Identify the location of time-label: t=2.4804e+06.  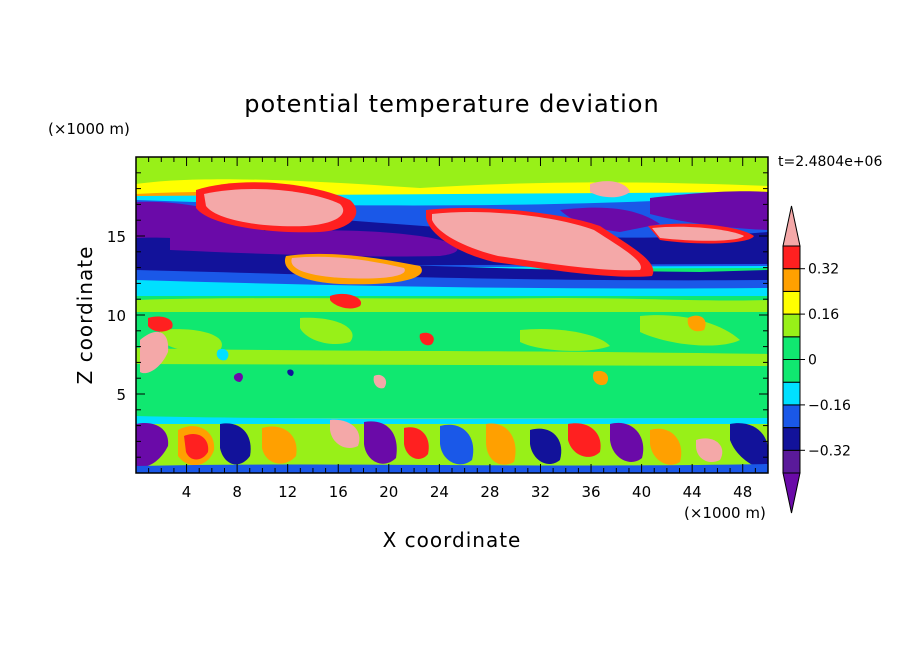
(830, 162).